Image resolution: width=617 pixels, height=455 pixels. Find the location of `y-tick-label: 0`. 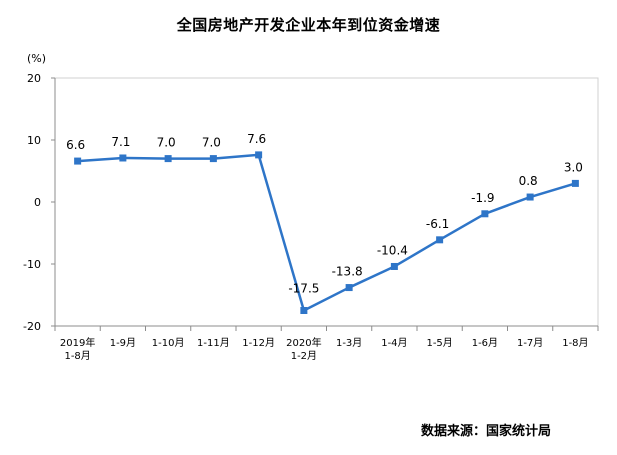

y-tick-label: 0 is located at coordinates (37, 202).